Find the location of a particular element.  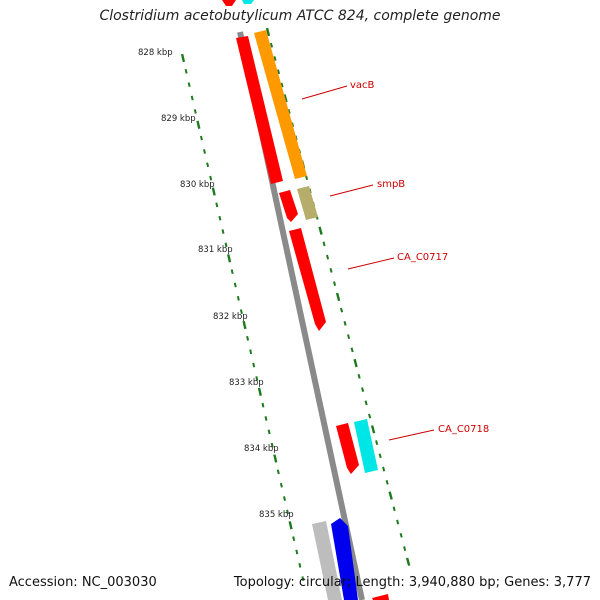

gene-red-bottom-partial is located at coordinates (380, 597).